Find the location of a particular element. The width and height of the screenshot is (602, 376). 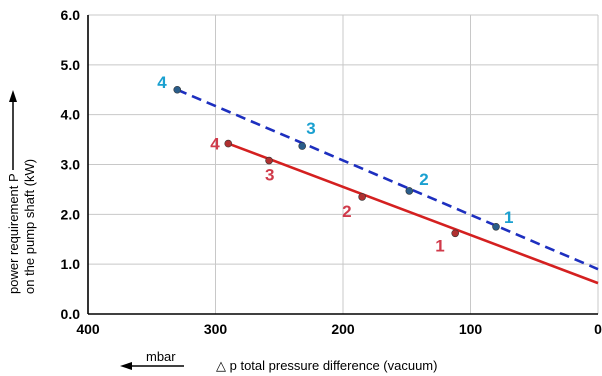

y-tick-label: 2.0 is located at coordinates (71, 214).